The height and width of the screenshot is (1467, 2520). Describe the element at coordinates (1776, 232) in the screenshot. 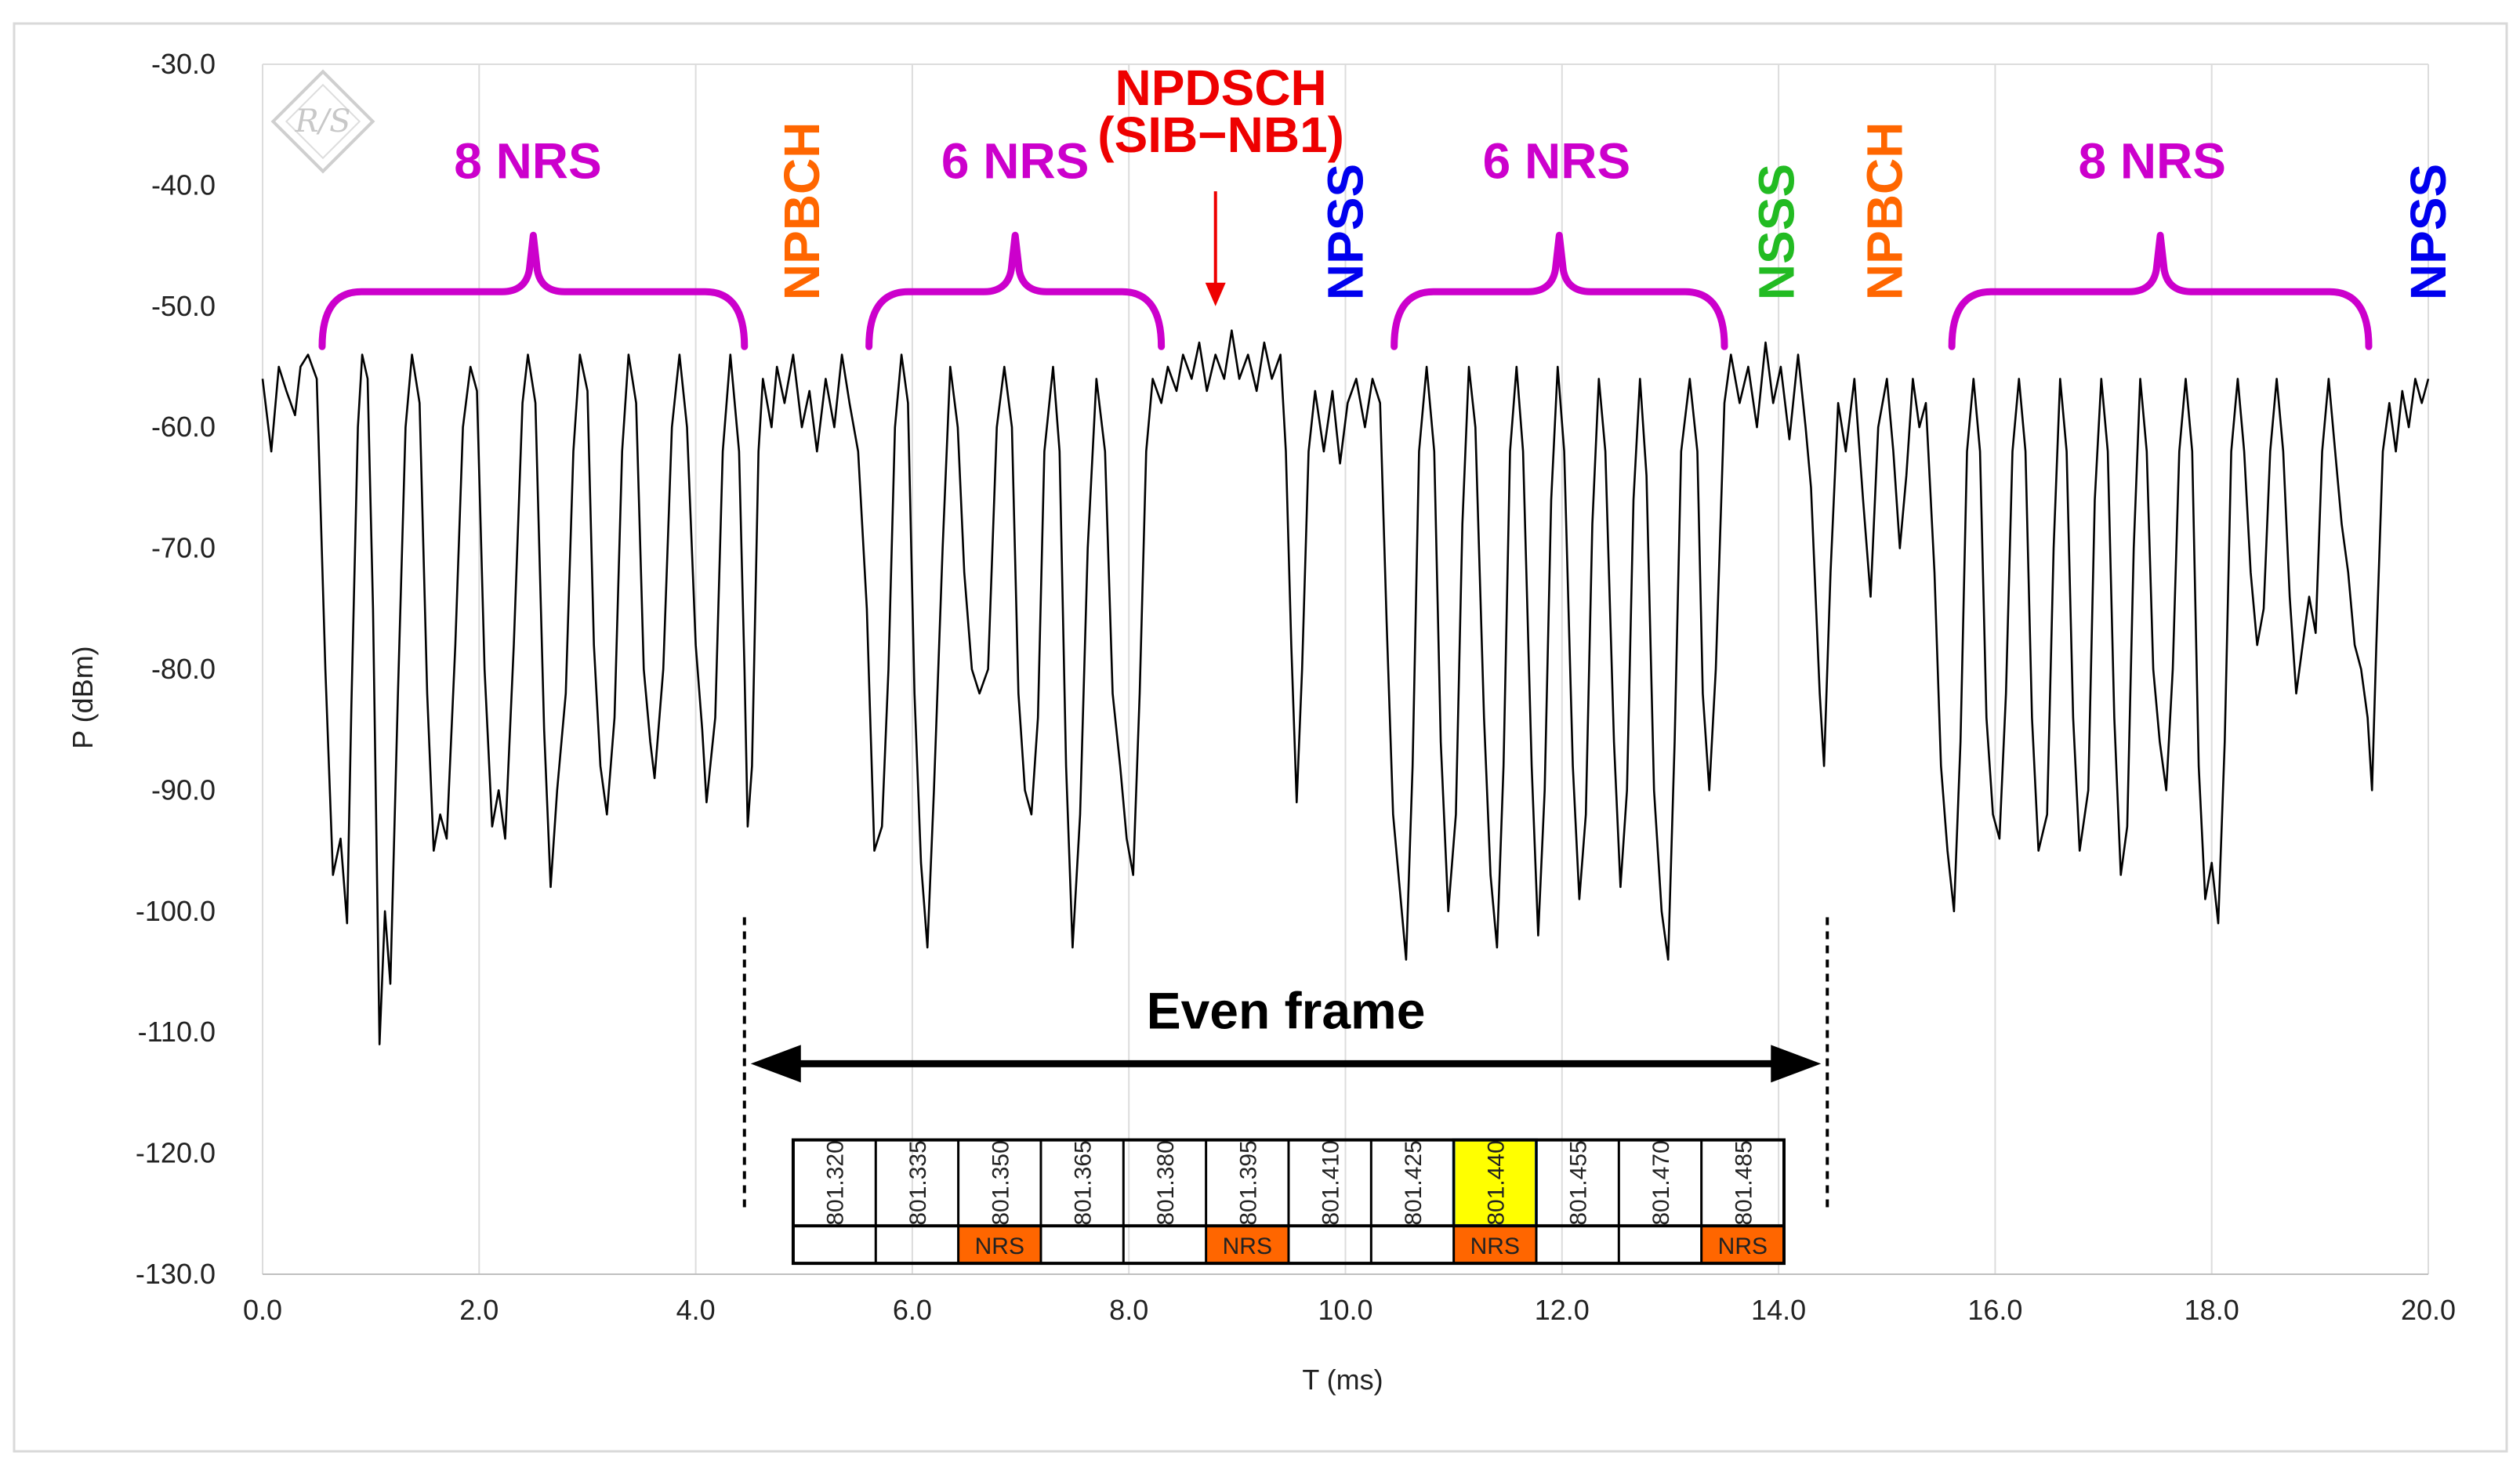

I see `channel-label: NSSS` at that location.